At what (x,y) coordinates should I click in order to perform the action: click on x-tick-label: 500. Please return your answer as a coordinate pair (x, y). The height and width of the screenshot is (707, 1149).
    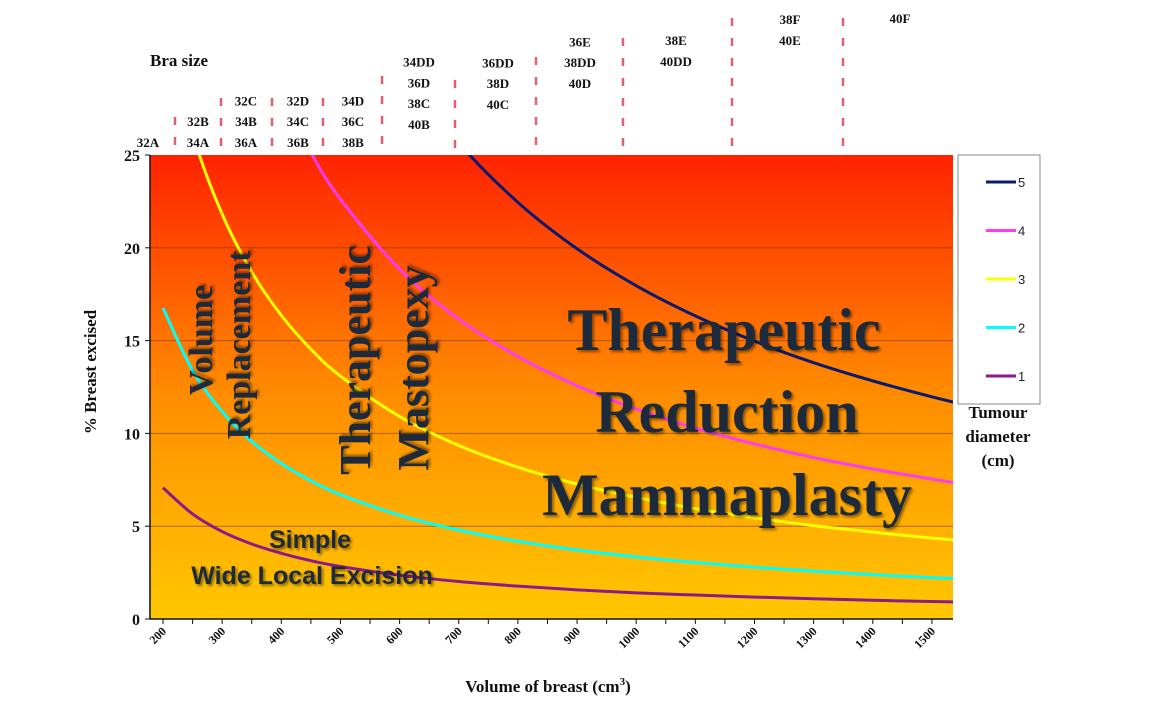
    Looking at the image, I should click on (335, 635).